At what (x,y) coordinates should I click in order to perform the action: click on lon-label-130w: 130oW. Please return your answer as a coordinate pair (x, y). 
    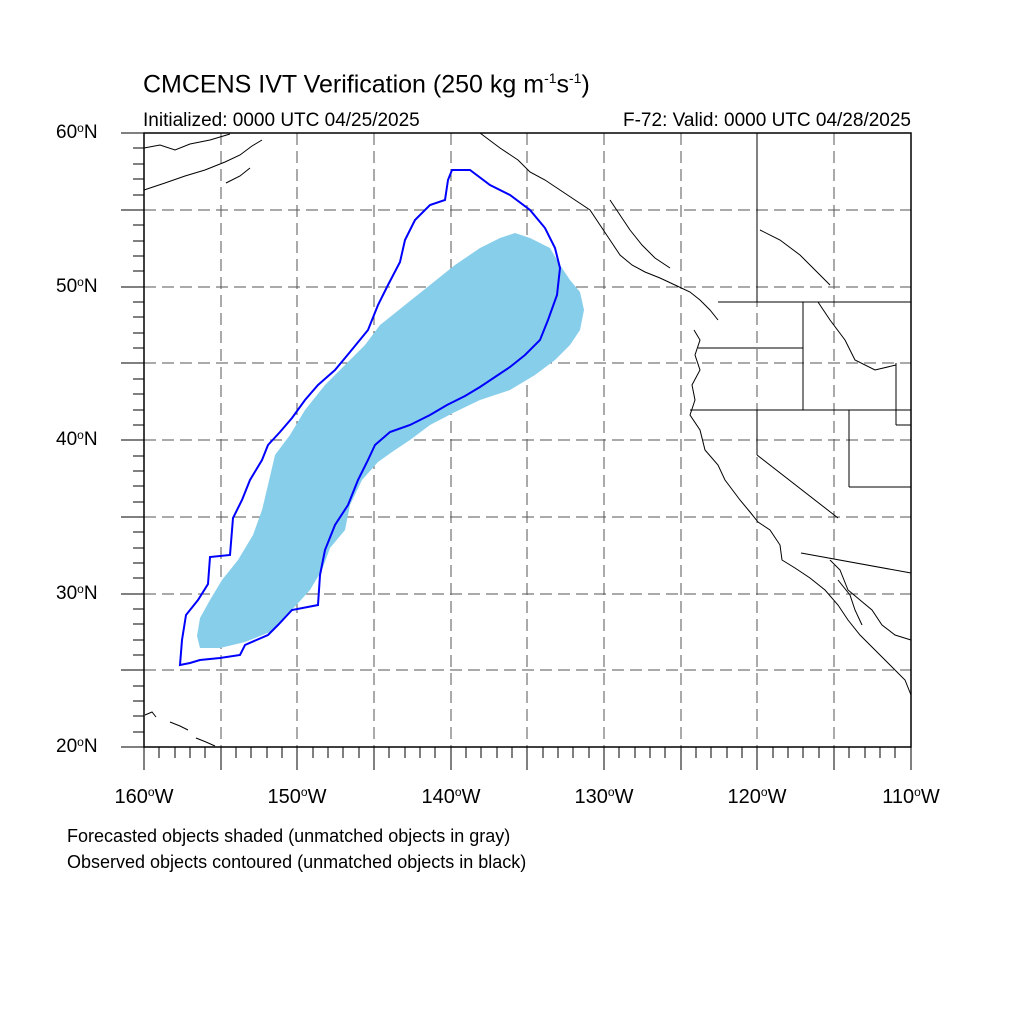
    Looking at the image, I should click on (604, 796).